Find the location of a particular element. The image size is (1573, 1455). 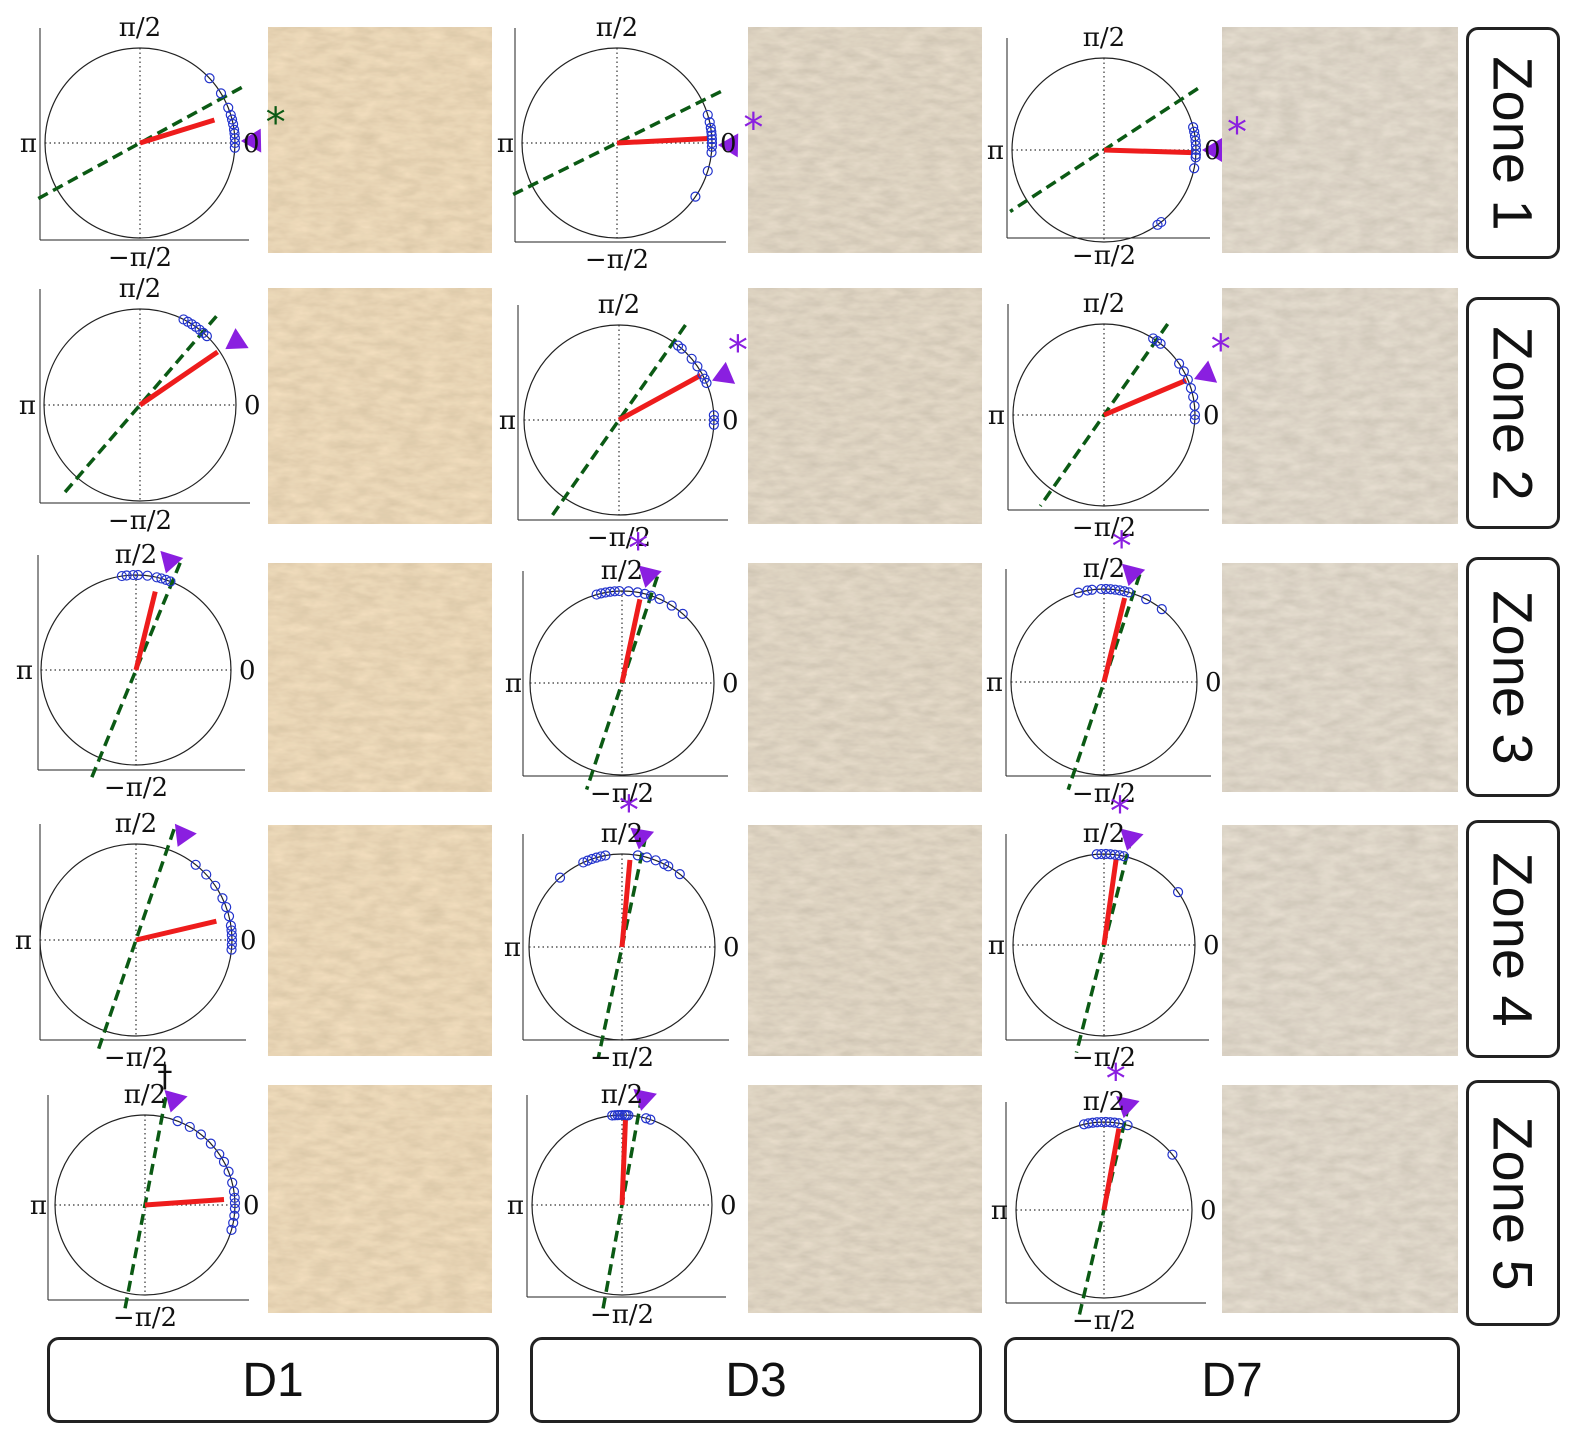

polar-plot-d1-zone-4: π/2 π 0 −π/2 is located at coordinates (136, 941).